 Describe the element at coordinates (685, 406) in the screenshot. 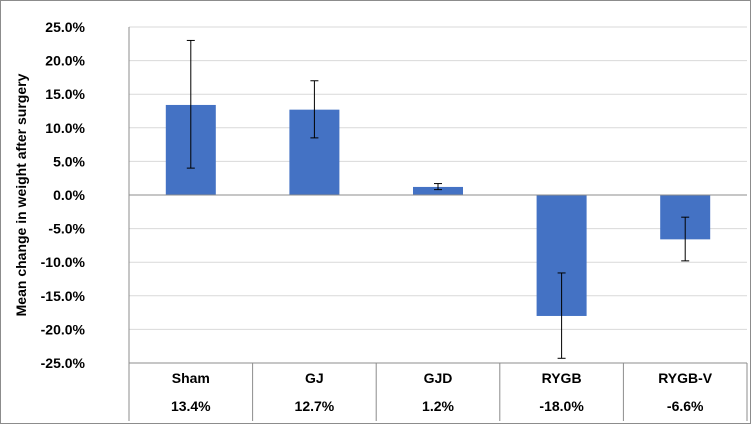

I see `data-label: -6.6%` at that location.